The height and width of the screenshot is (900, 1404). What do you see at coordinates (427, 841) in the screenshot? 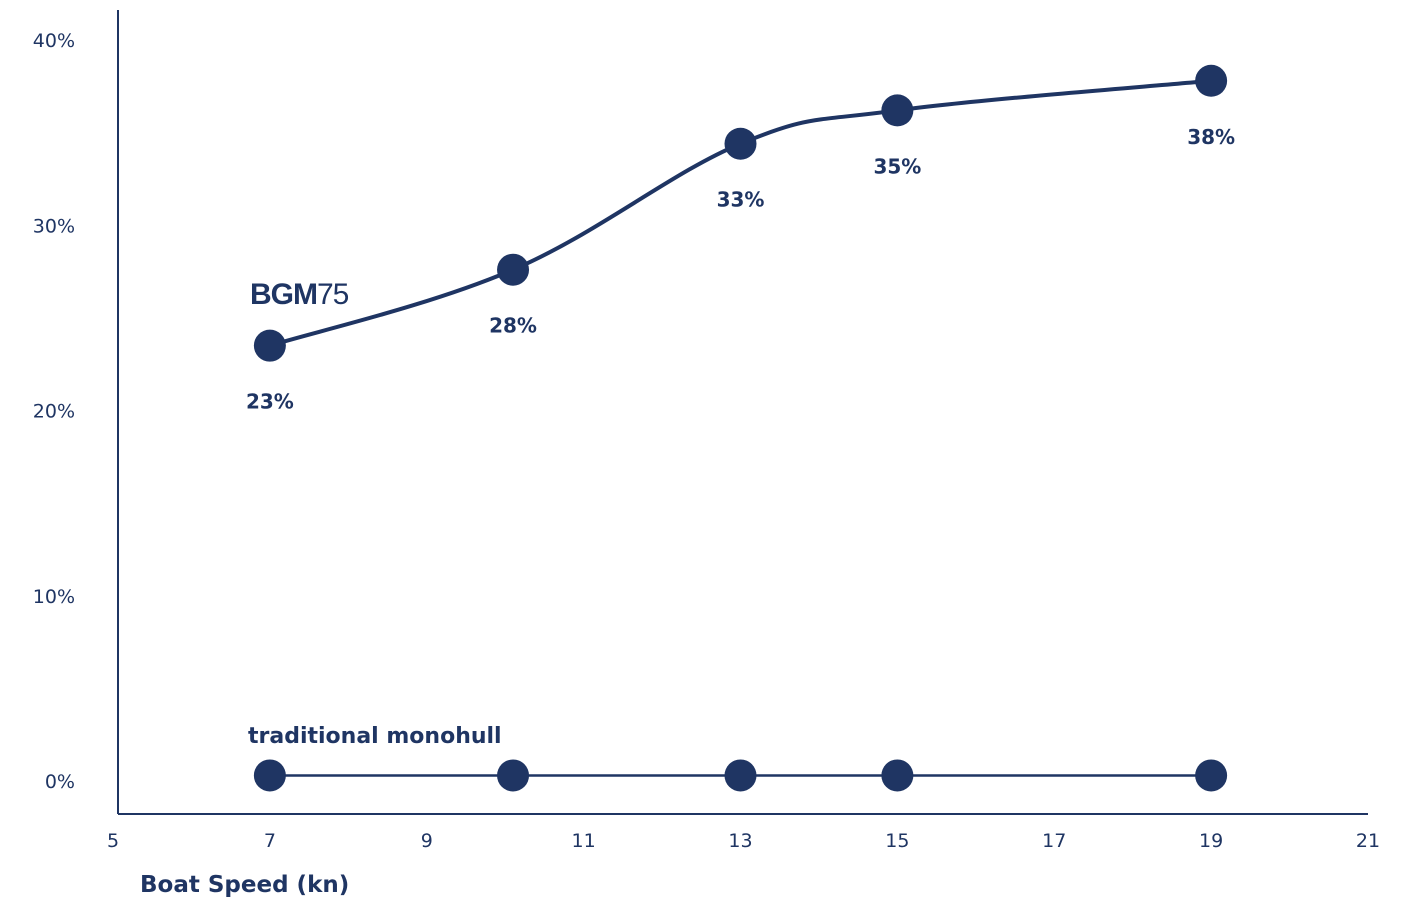
I see `x-tick-label: 9` at bounding box center [427, 841].